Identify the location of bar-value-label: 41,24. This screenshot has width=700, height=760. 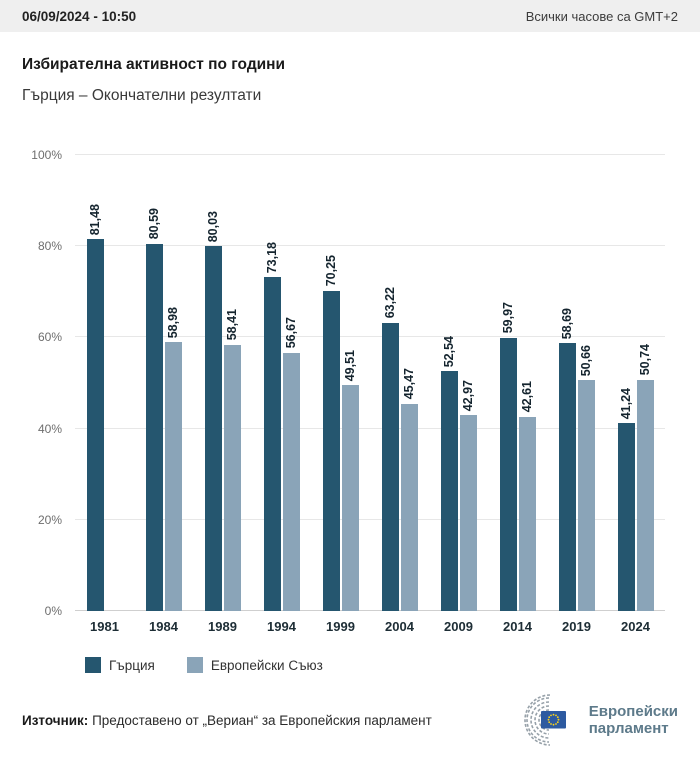
(626, 403).